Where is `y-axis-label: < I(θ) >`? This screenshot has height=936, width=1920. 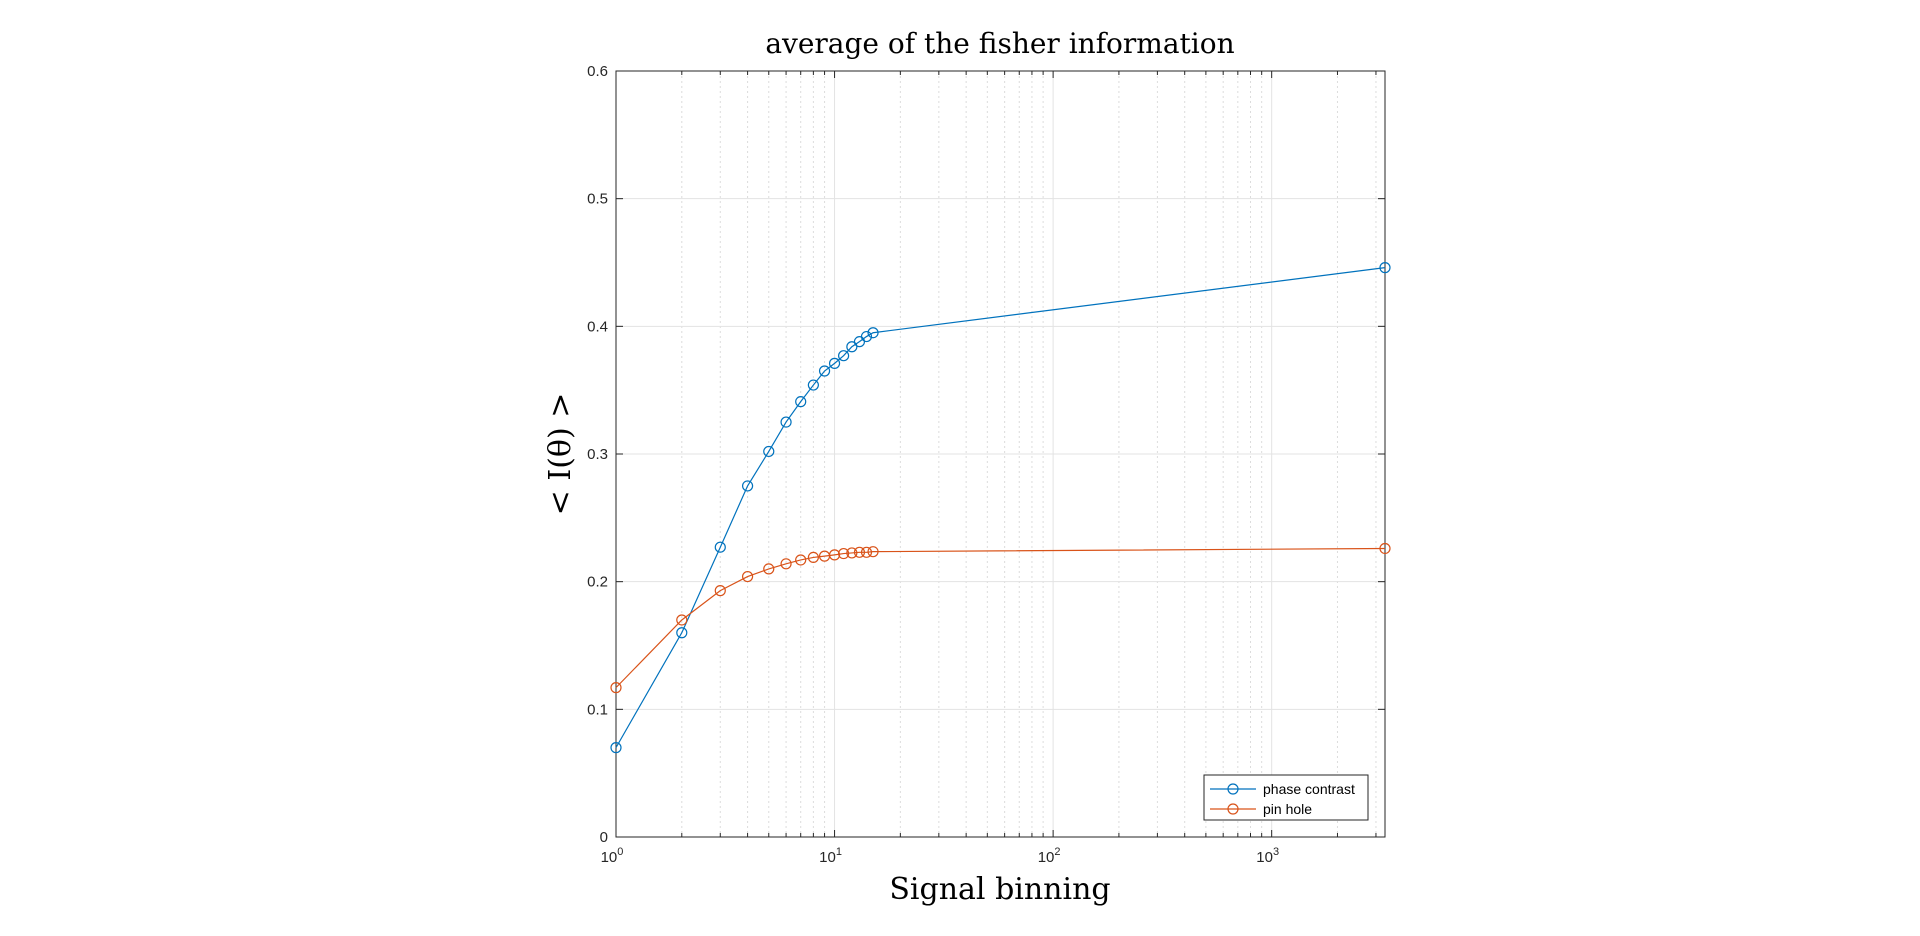
y-axis-label: < I(θ) > is located at coordinates (560, 454).